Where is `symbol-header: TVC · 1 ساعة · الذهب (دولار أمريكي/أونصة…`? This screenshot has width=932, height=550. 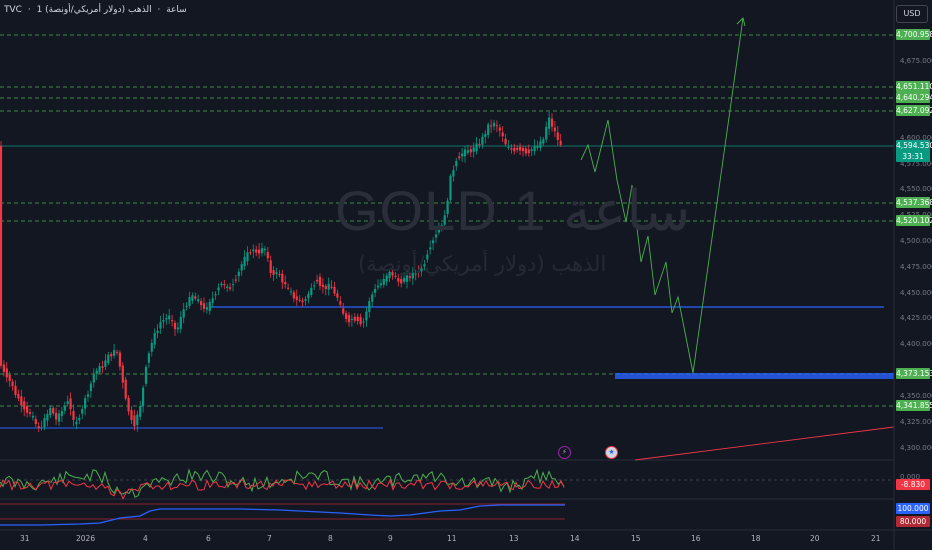
symbol-header: TVC · 1 ساعة · الذهب (دولار أمريكي/أونصة… is located at coordinates (97, 10).